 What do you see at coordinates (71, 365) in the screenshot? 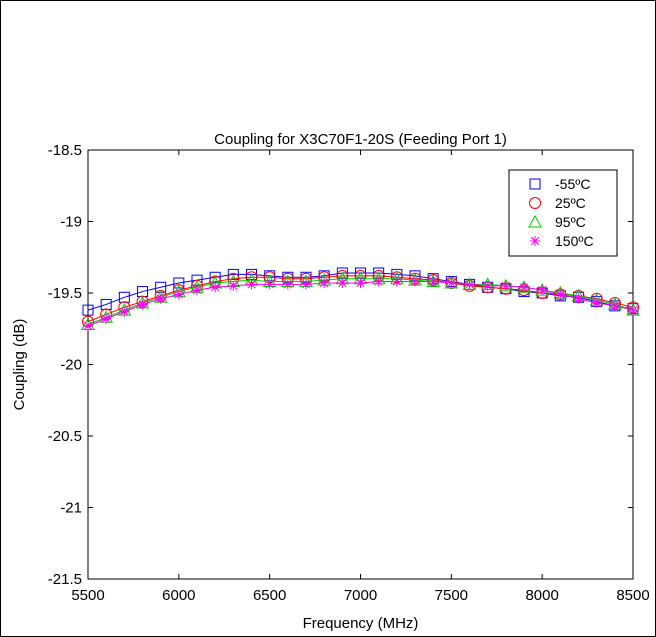
I see `y-tick-label: -20` at bounding box center [71, 365].